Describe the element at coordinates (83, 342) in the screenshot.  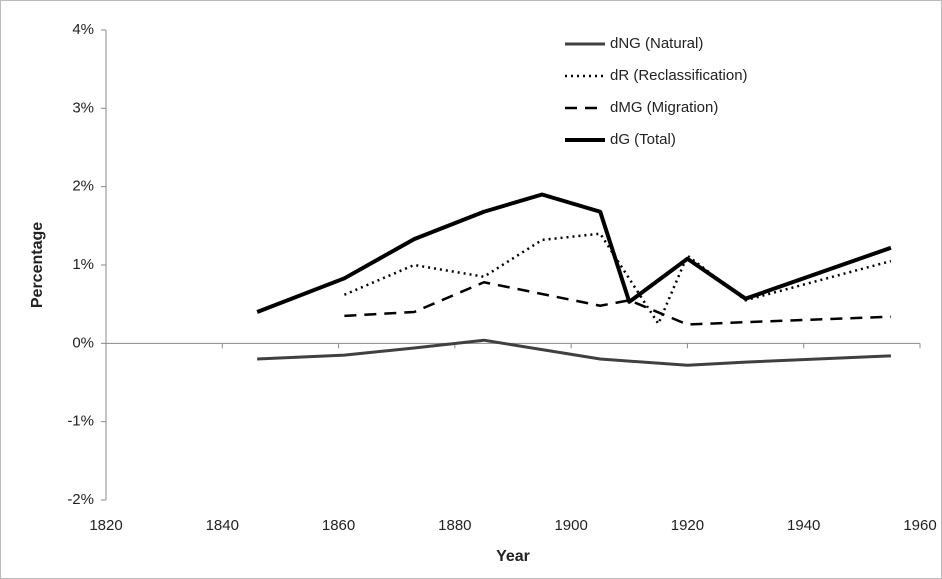
I see `y-tick-label: 0%` at that location.